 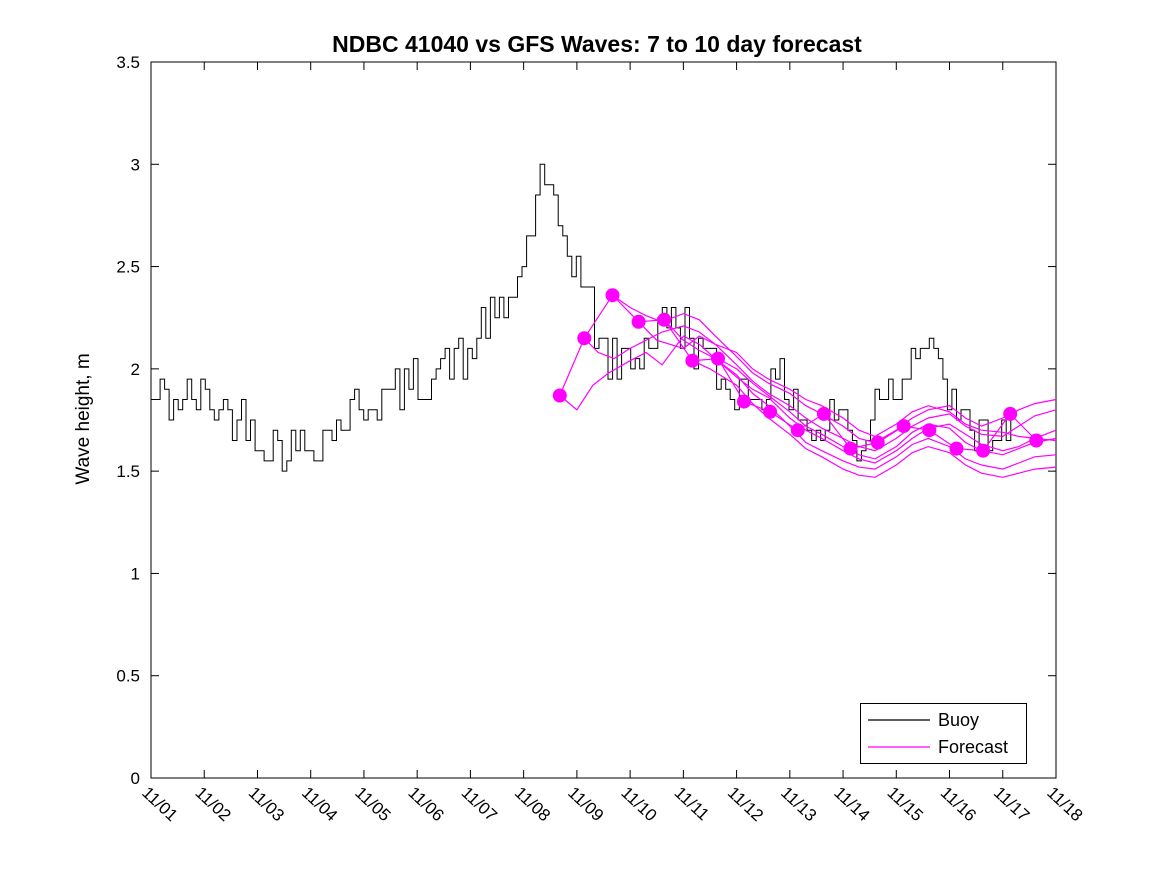 I want to click on x-tick-label: 11/11, so click(x=692, y=803).